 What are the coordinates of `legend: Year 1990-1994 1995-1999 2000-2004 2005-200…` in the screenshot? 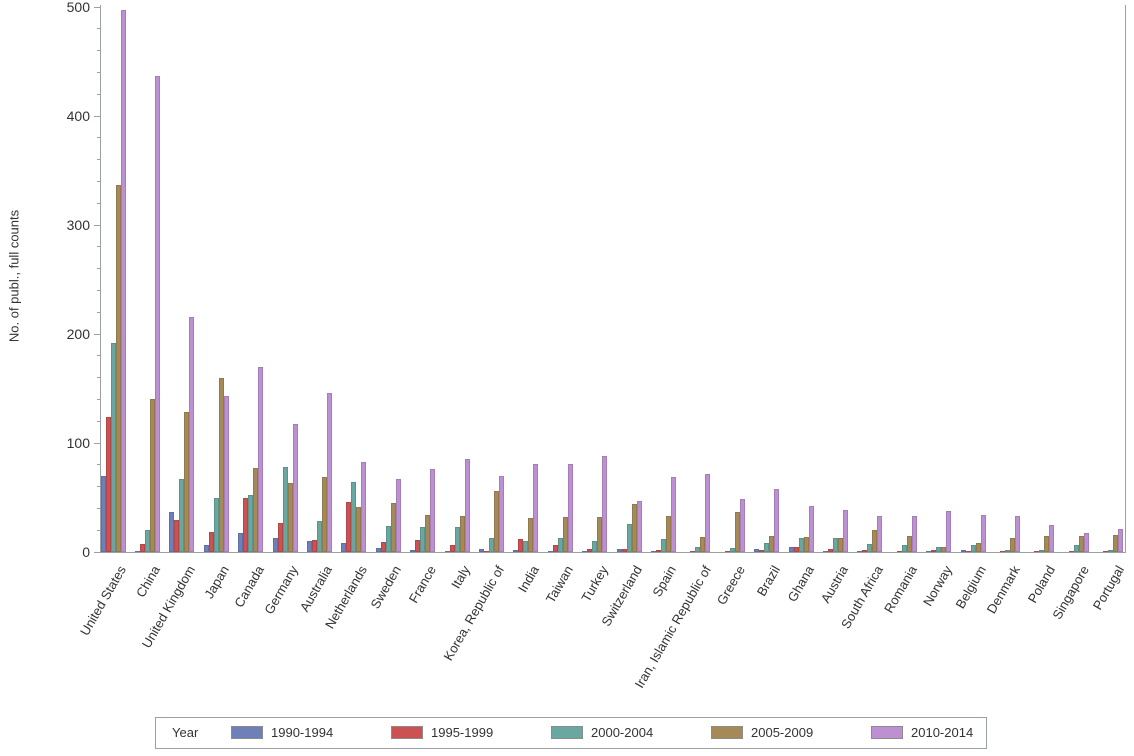 It's located at (571, 733).